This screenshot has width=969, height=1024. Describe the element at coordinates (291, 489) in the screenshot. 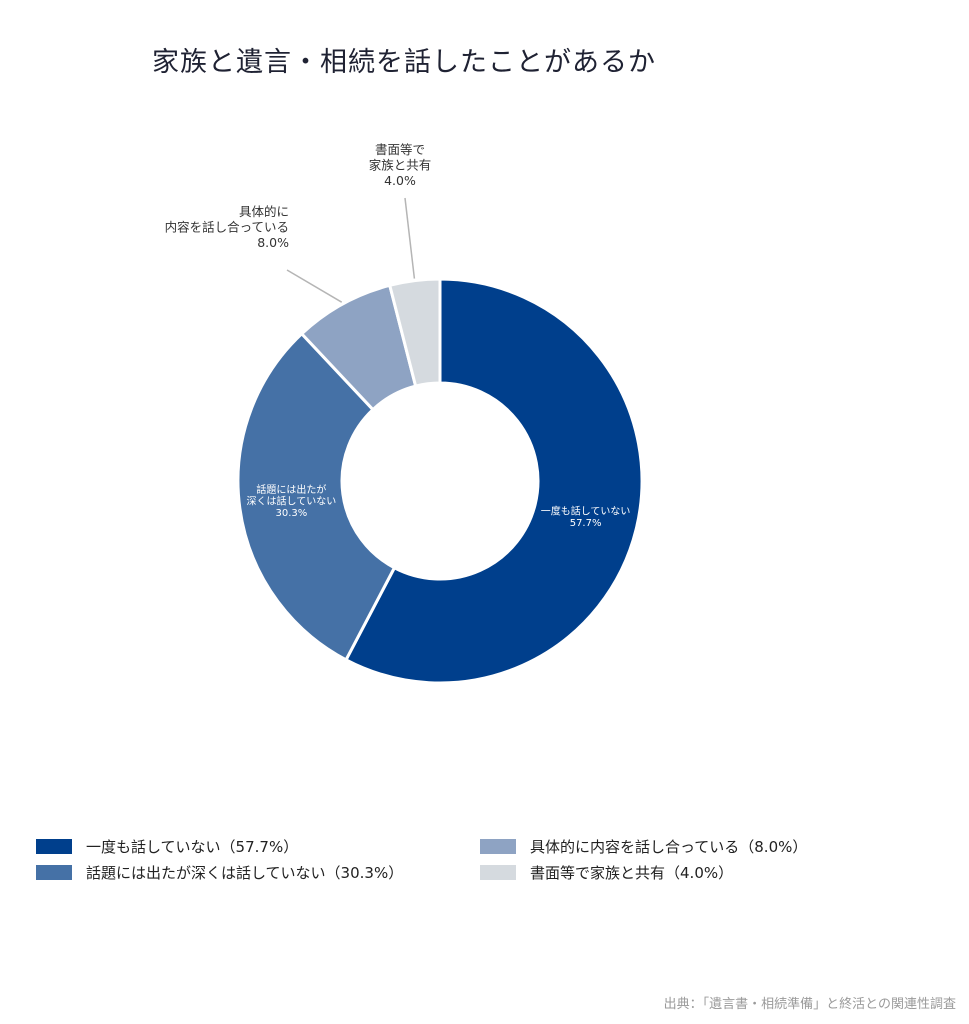

I see `slice-2-label-line-1: 話題には出たが` at that location.